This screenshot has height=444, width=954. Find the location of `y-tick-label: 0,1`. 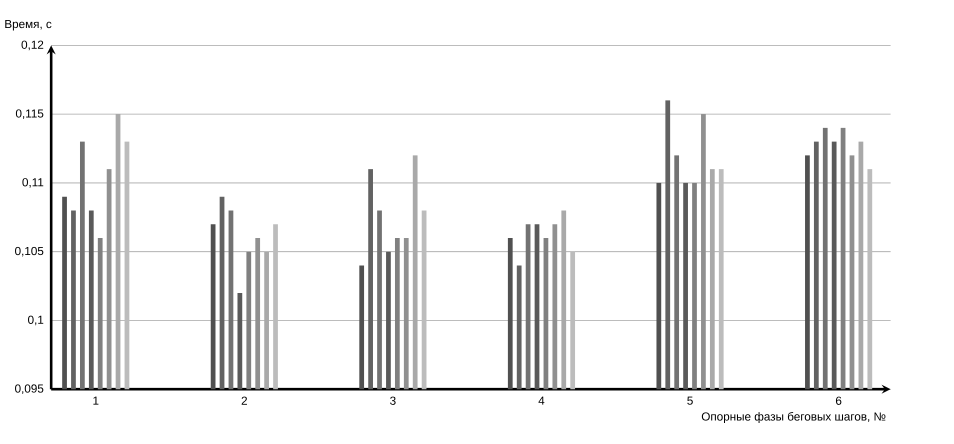

y-tick-label: 0,1 is located at coordinates (36, 321).